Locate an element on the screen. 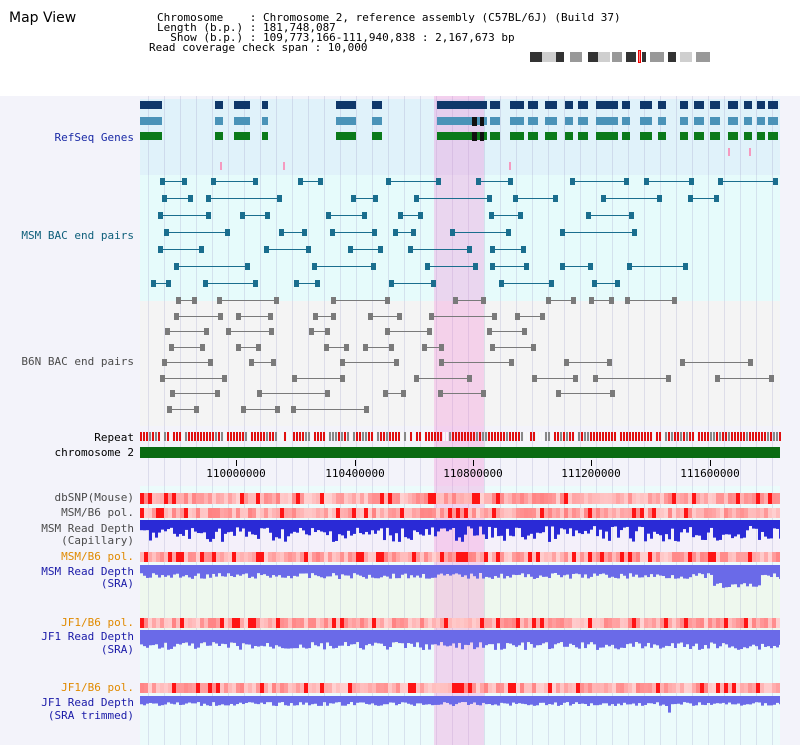 The image size is (800, 745). chromosome-ideogram is located at coordinates (620, 56).